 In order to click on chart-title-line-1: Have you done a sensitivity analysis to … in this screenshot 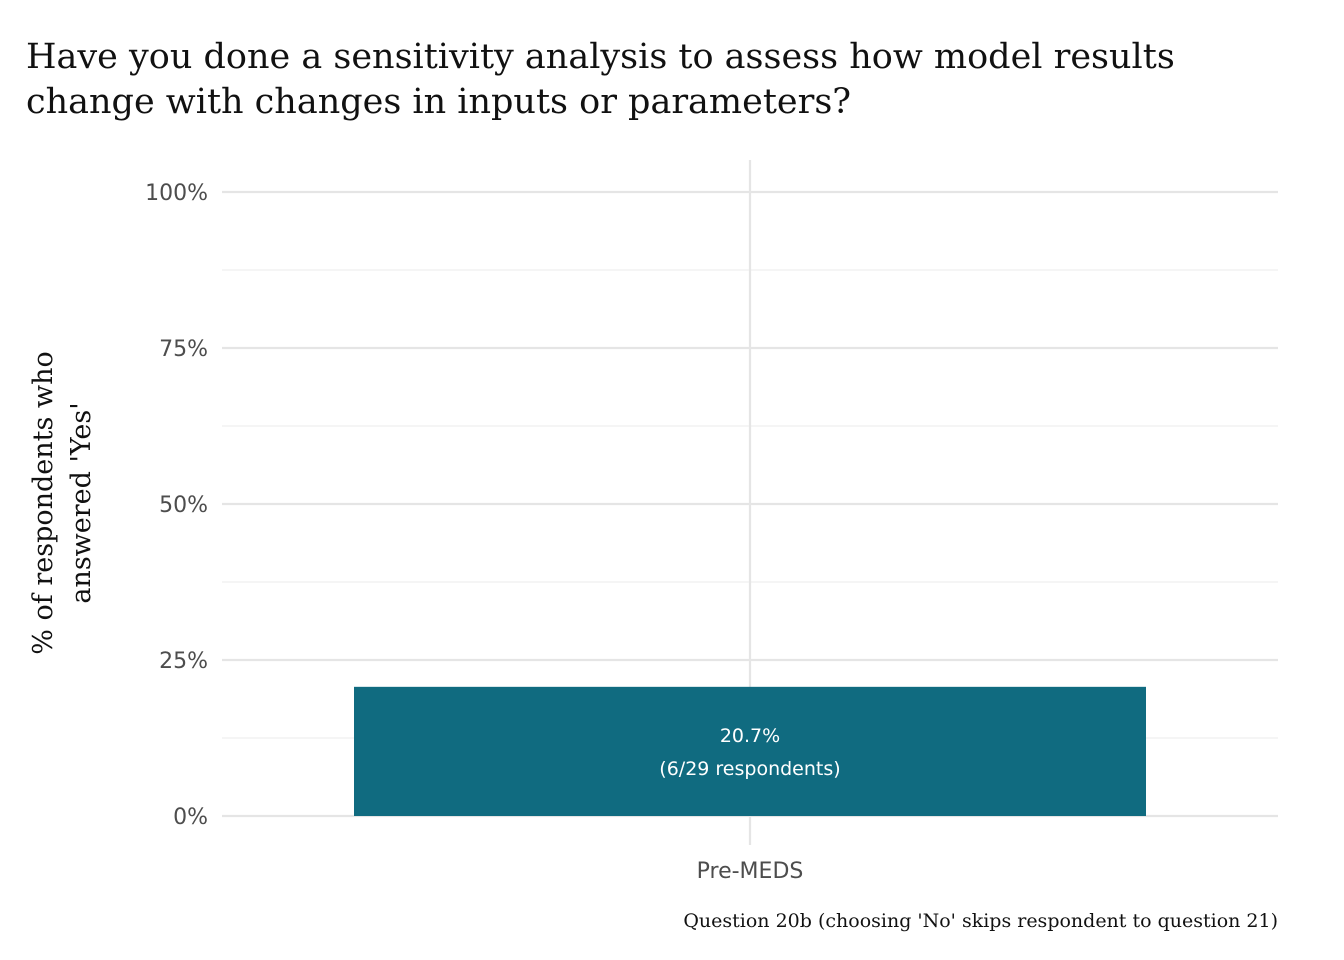, I will do `click(600, 57)`.